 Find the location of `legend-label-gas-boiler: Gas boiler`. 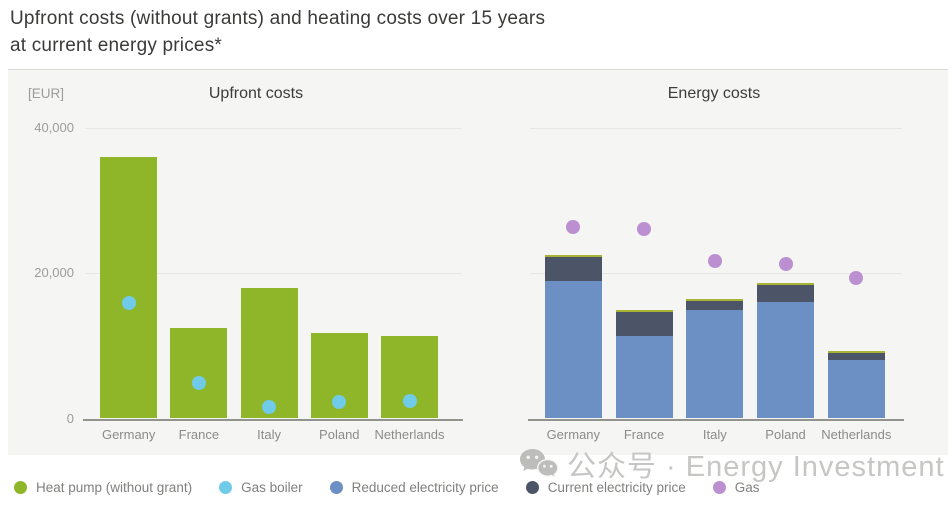

legend-label-gas-boiler: Gas boiler is located at coordinates (272, 487).